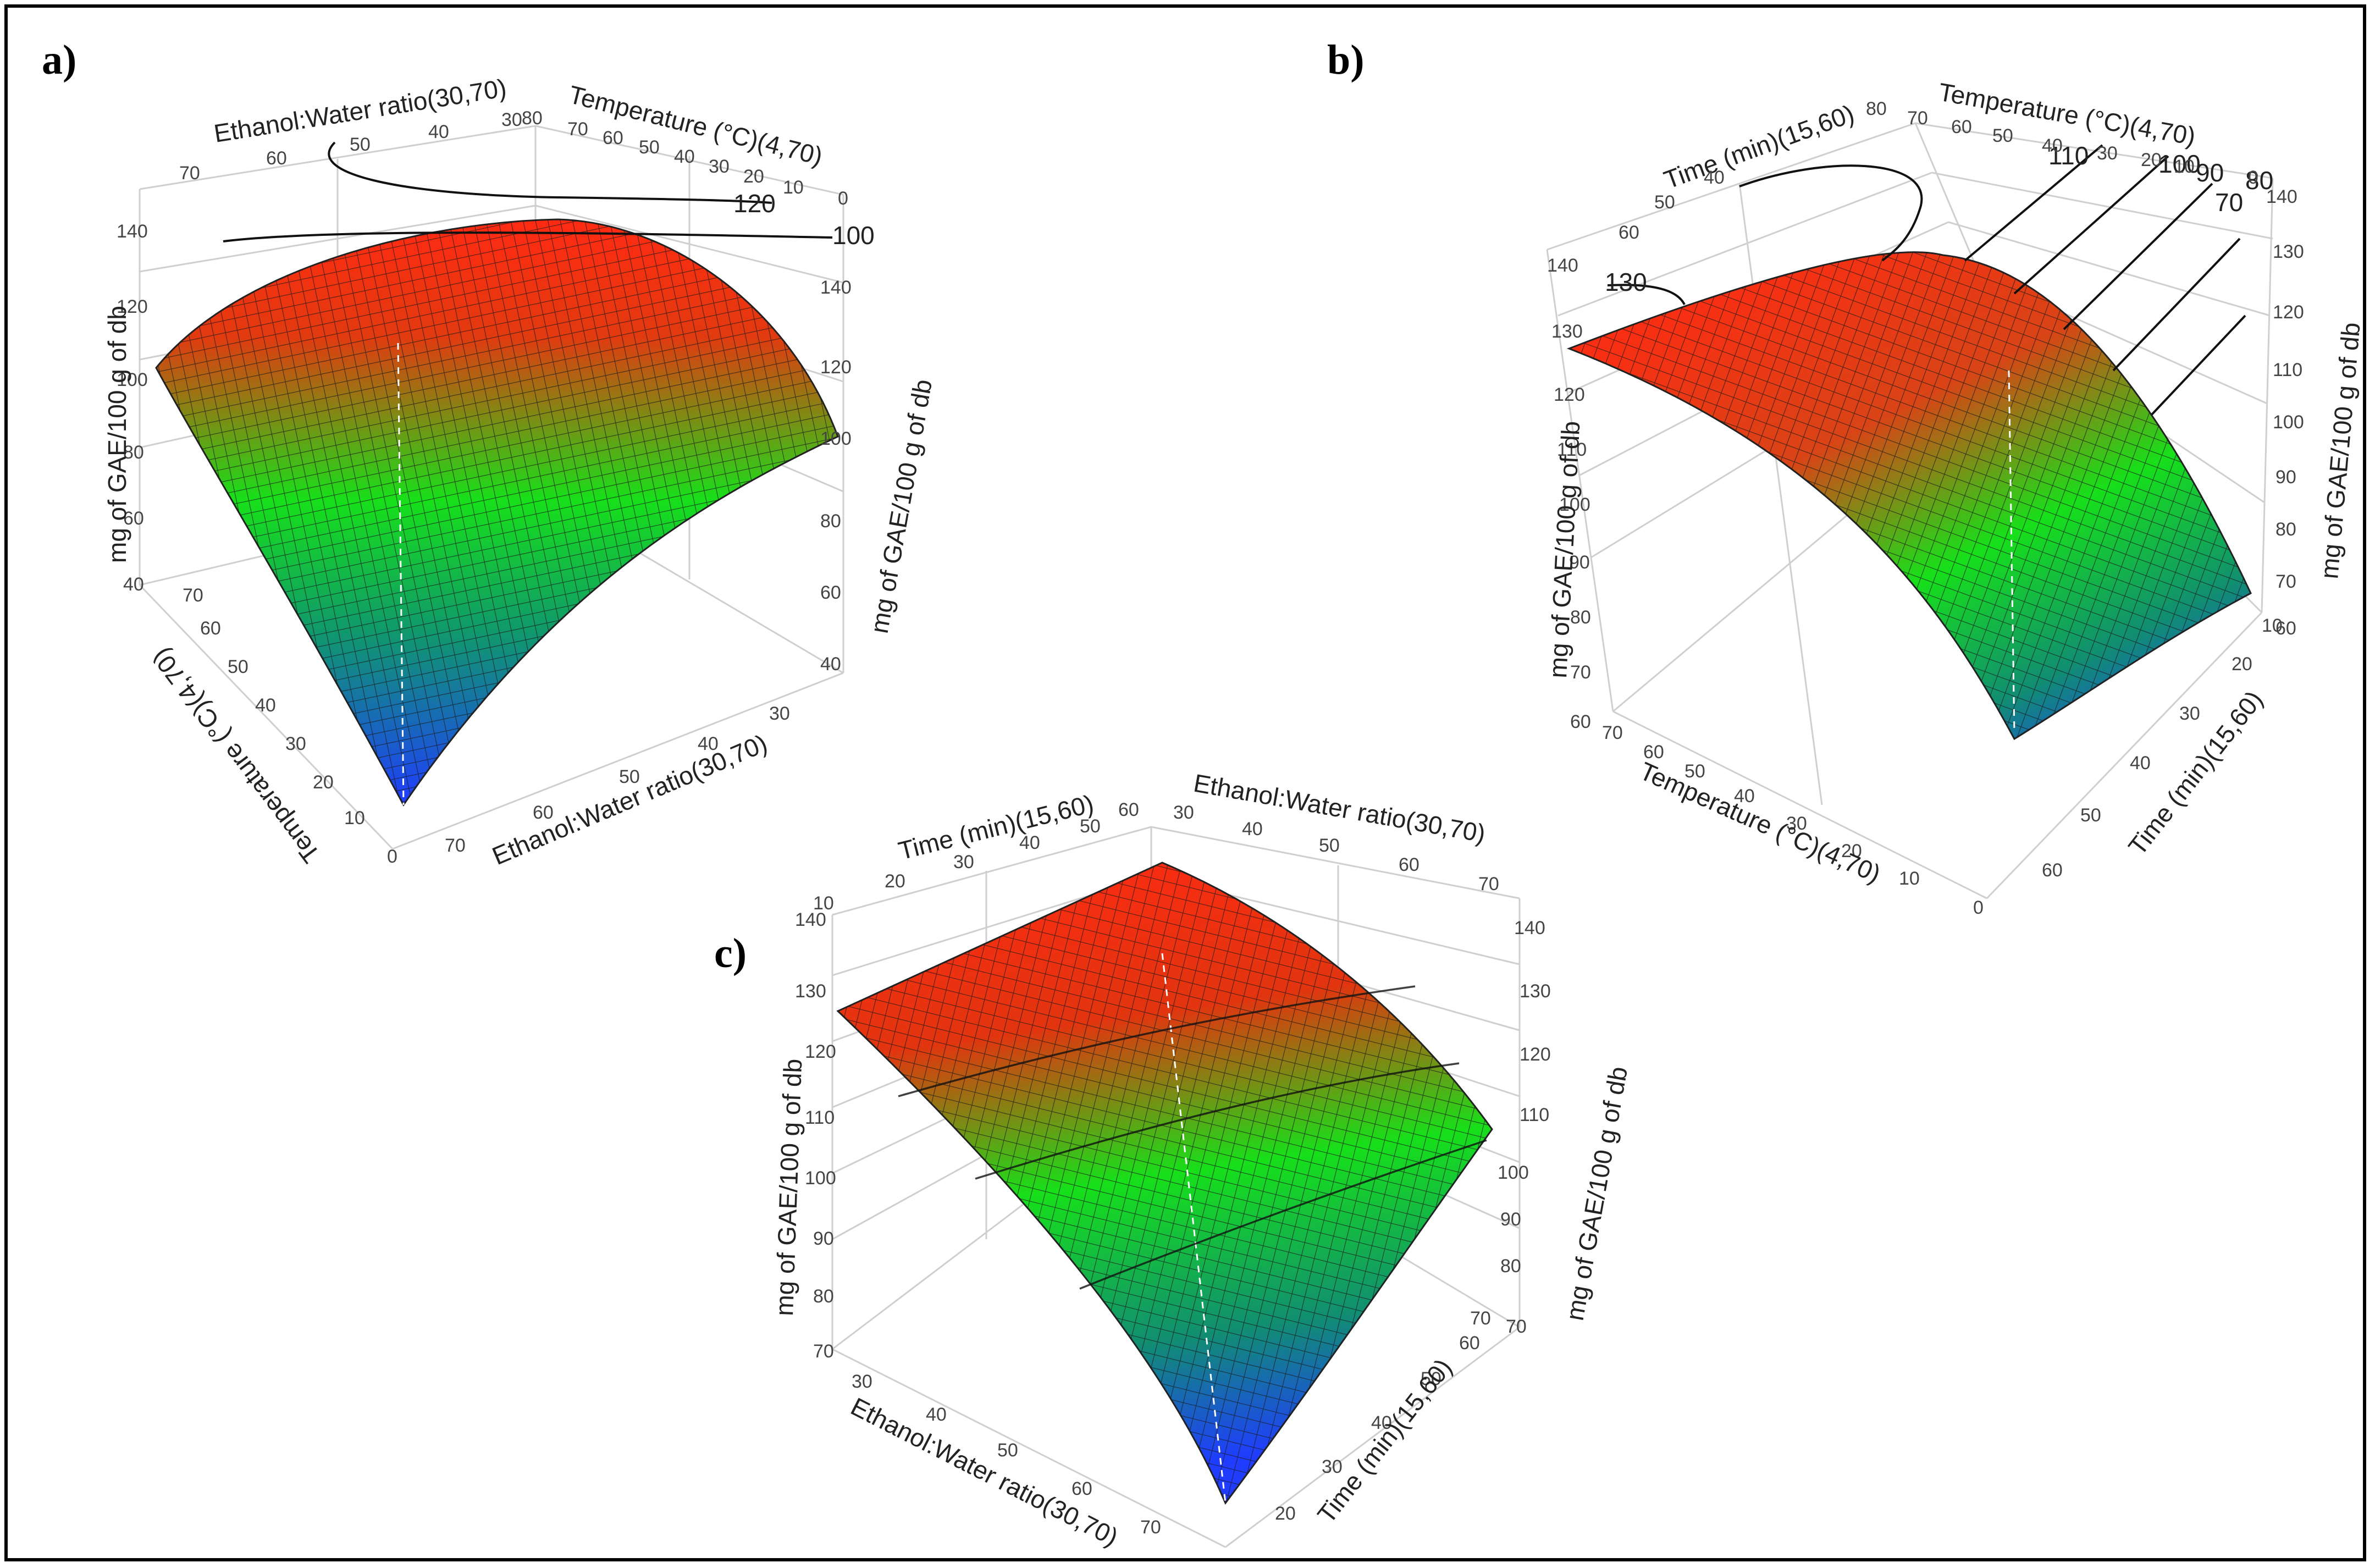 This screenshot has height=1568, width=2375. I want to click on panel-b-contour-label: 70, so click(2229, 202).